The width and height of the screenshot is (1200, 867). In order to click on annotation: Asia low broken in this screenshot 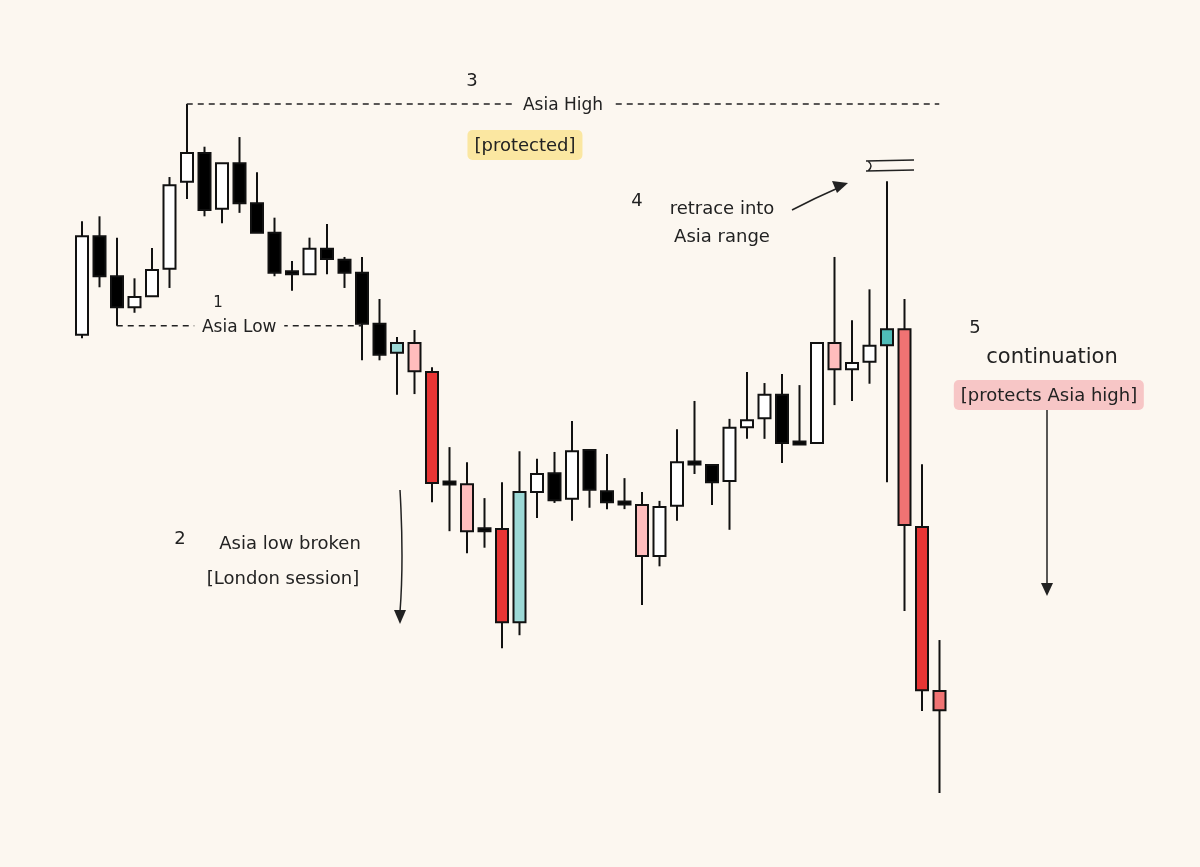, I will do `click(290, 543)`.